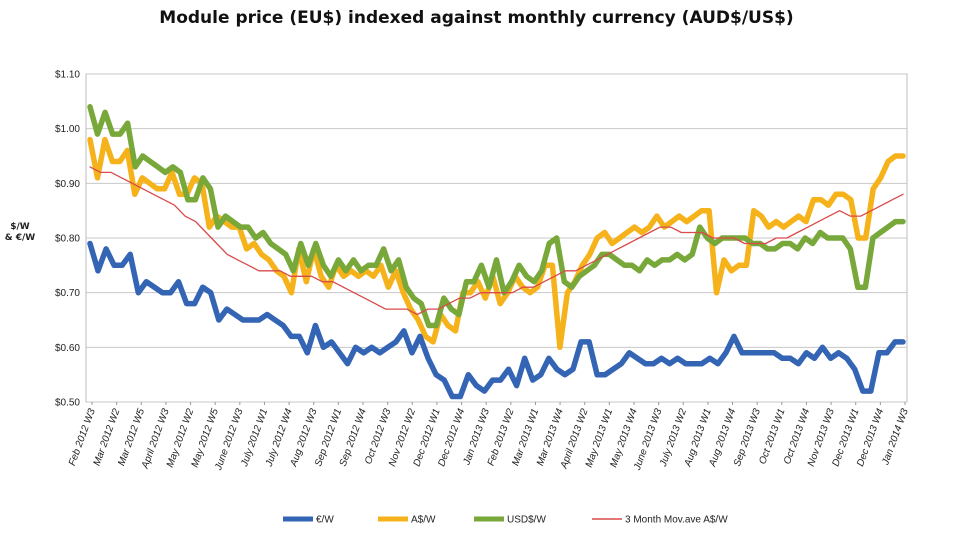  What do you see at coordinates (526, 520) in the screenshot?
I see `legend-entry: USD$/W` at bounding box center [526, 520].